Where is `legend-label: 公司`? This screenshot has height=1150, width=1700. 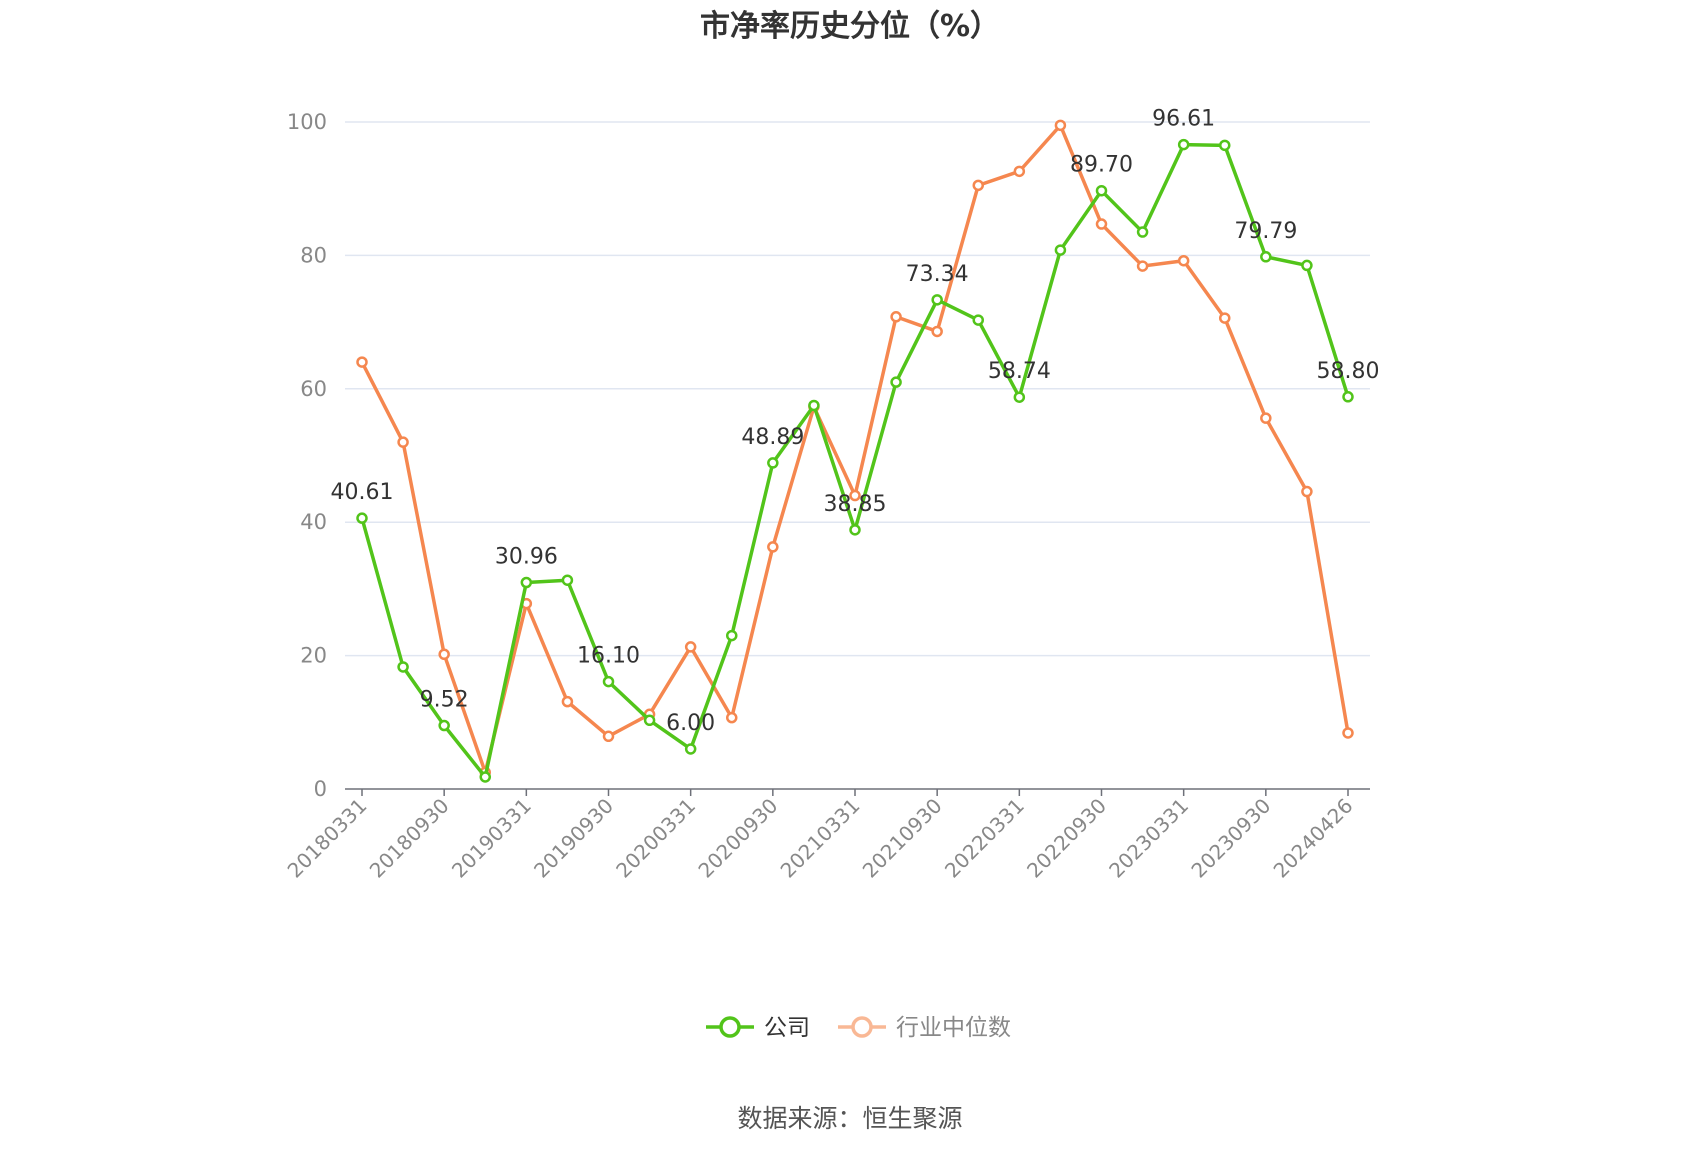 legend-label: 公司 is located at coordinates (787, 1028).